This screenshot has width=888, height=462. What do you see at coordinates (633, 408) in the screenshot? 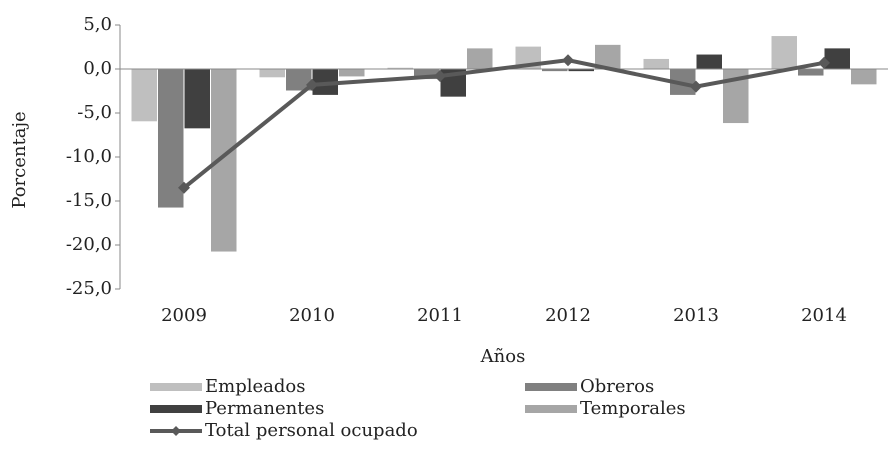
I see `legend-label: Temporales` at bounding box center [633, 408].